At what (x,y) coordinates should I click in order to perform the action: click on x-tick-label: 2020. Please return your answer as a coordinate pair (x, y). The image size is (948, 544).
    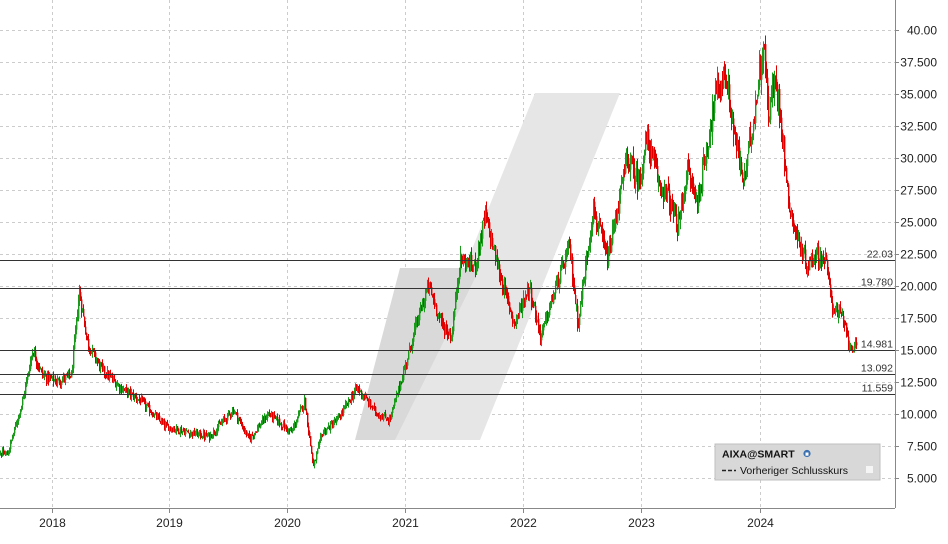
    Looking at the image, I should click on (287, 523).